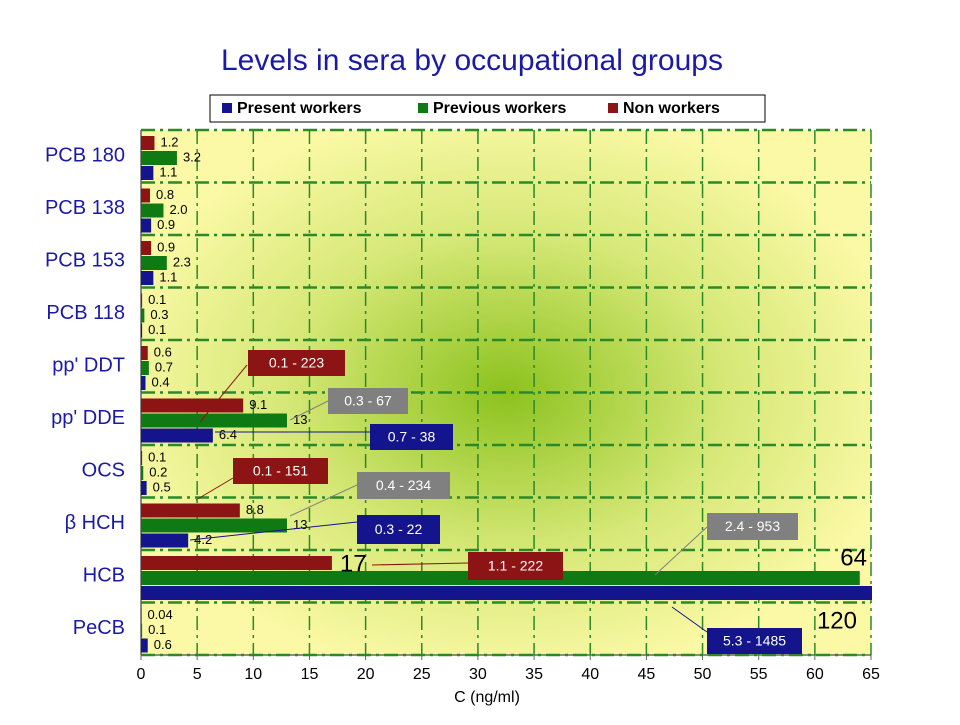 This screenshot has height=725, width=960. Describe the element at coordinates (162, 486) in the screenshot. I see `value-label: 0.5` at that location.